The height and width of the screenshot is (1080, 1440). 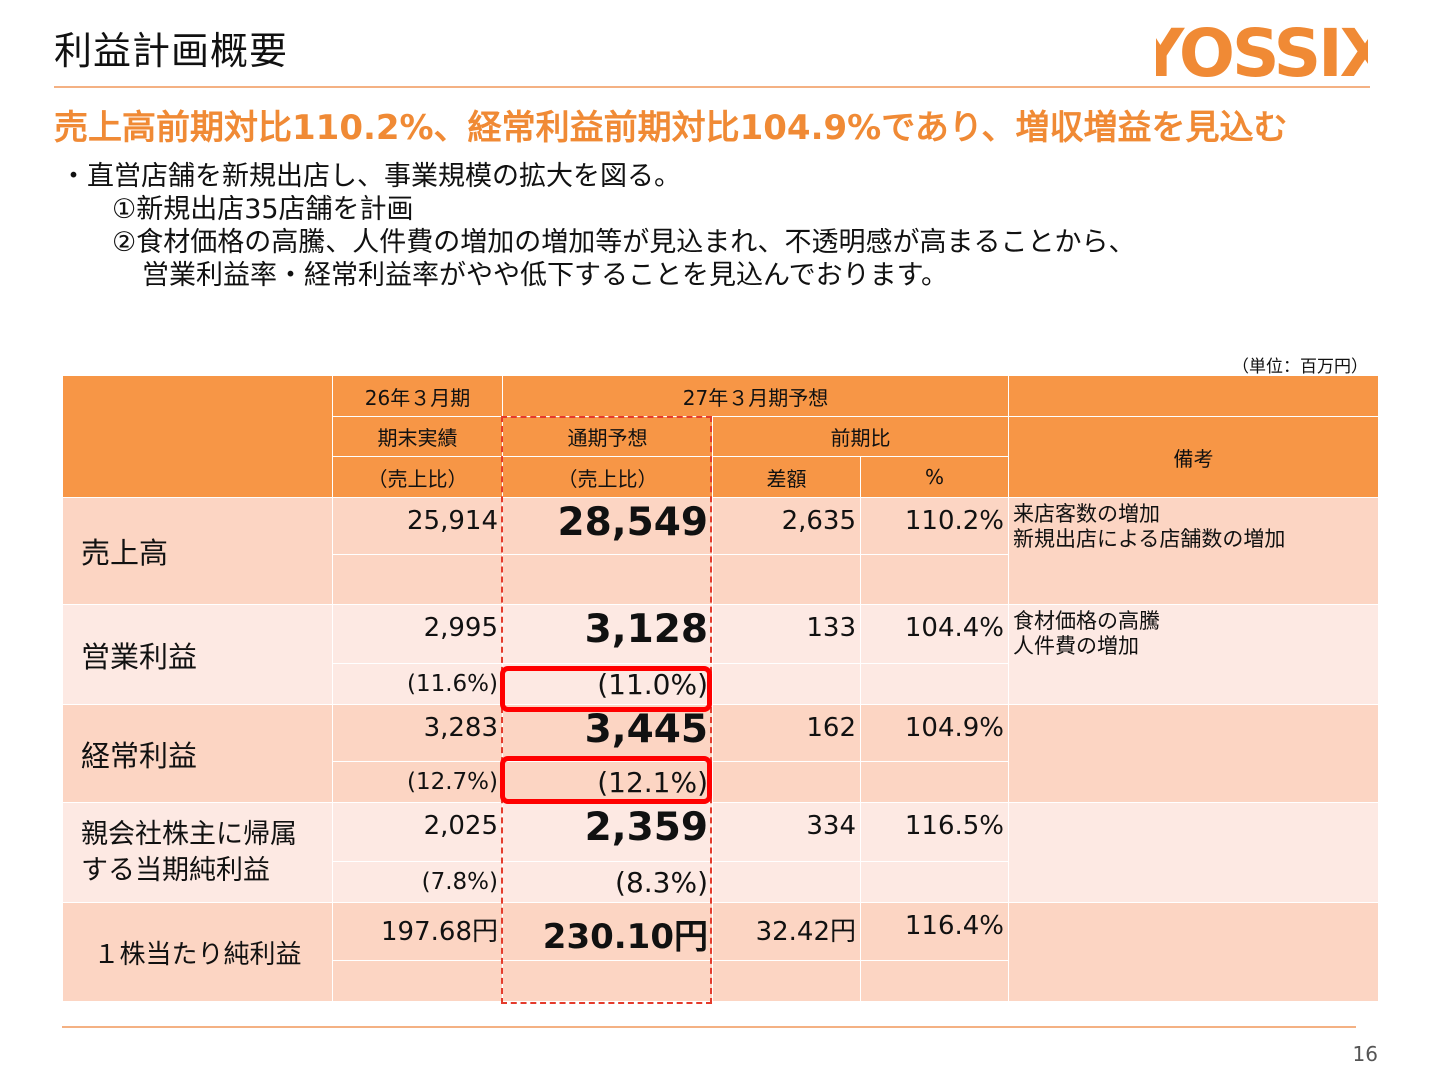 I want to click on cell-note-ordinary, so click(x=1194, y=753).